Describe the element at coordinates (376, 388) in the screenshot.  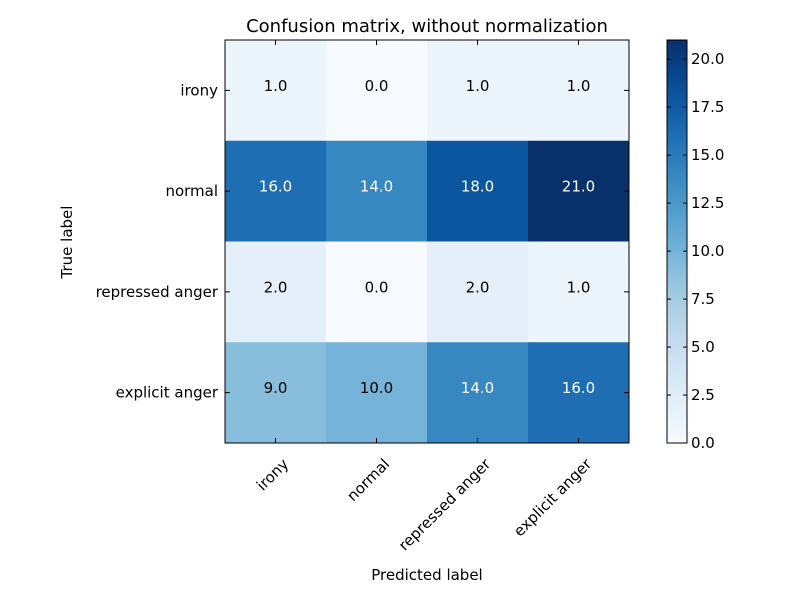
I see `cell-value-label: 10.0` at that location.